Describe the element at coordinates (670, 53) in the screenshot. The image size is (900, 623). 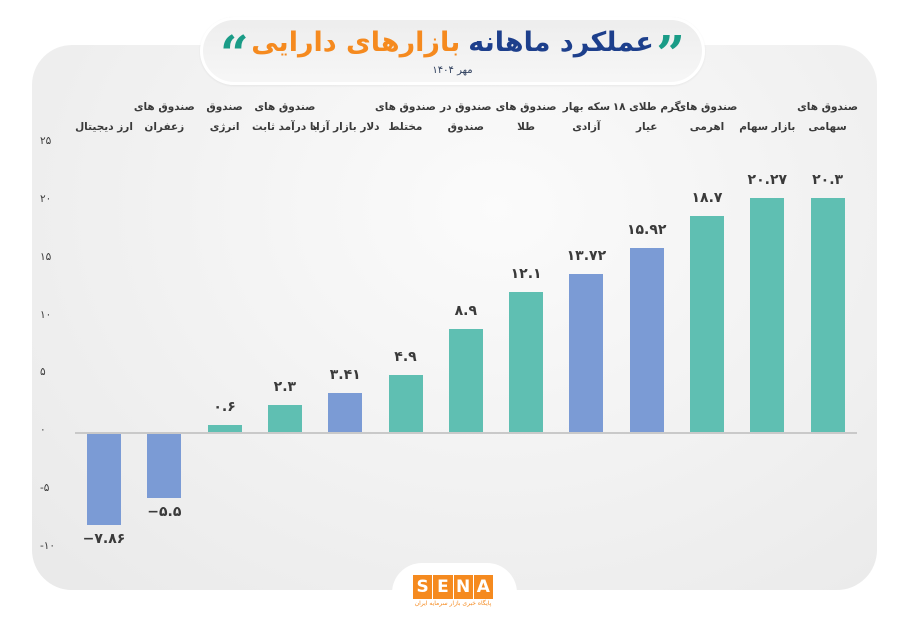
I see `quote-mark-right-icon: ”` at that location.